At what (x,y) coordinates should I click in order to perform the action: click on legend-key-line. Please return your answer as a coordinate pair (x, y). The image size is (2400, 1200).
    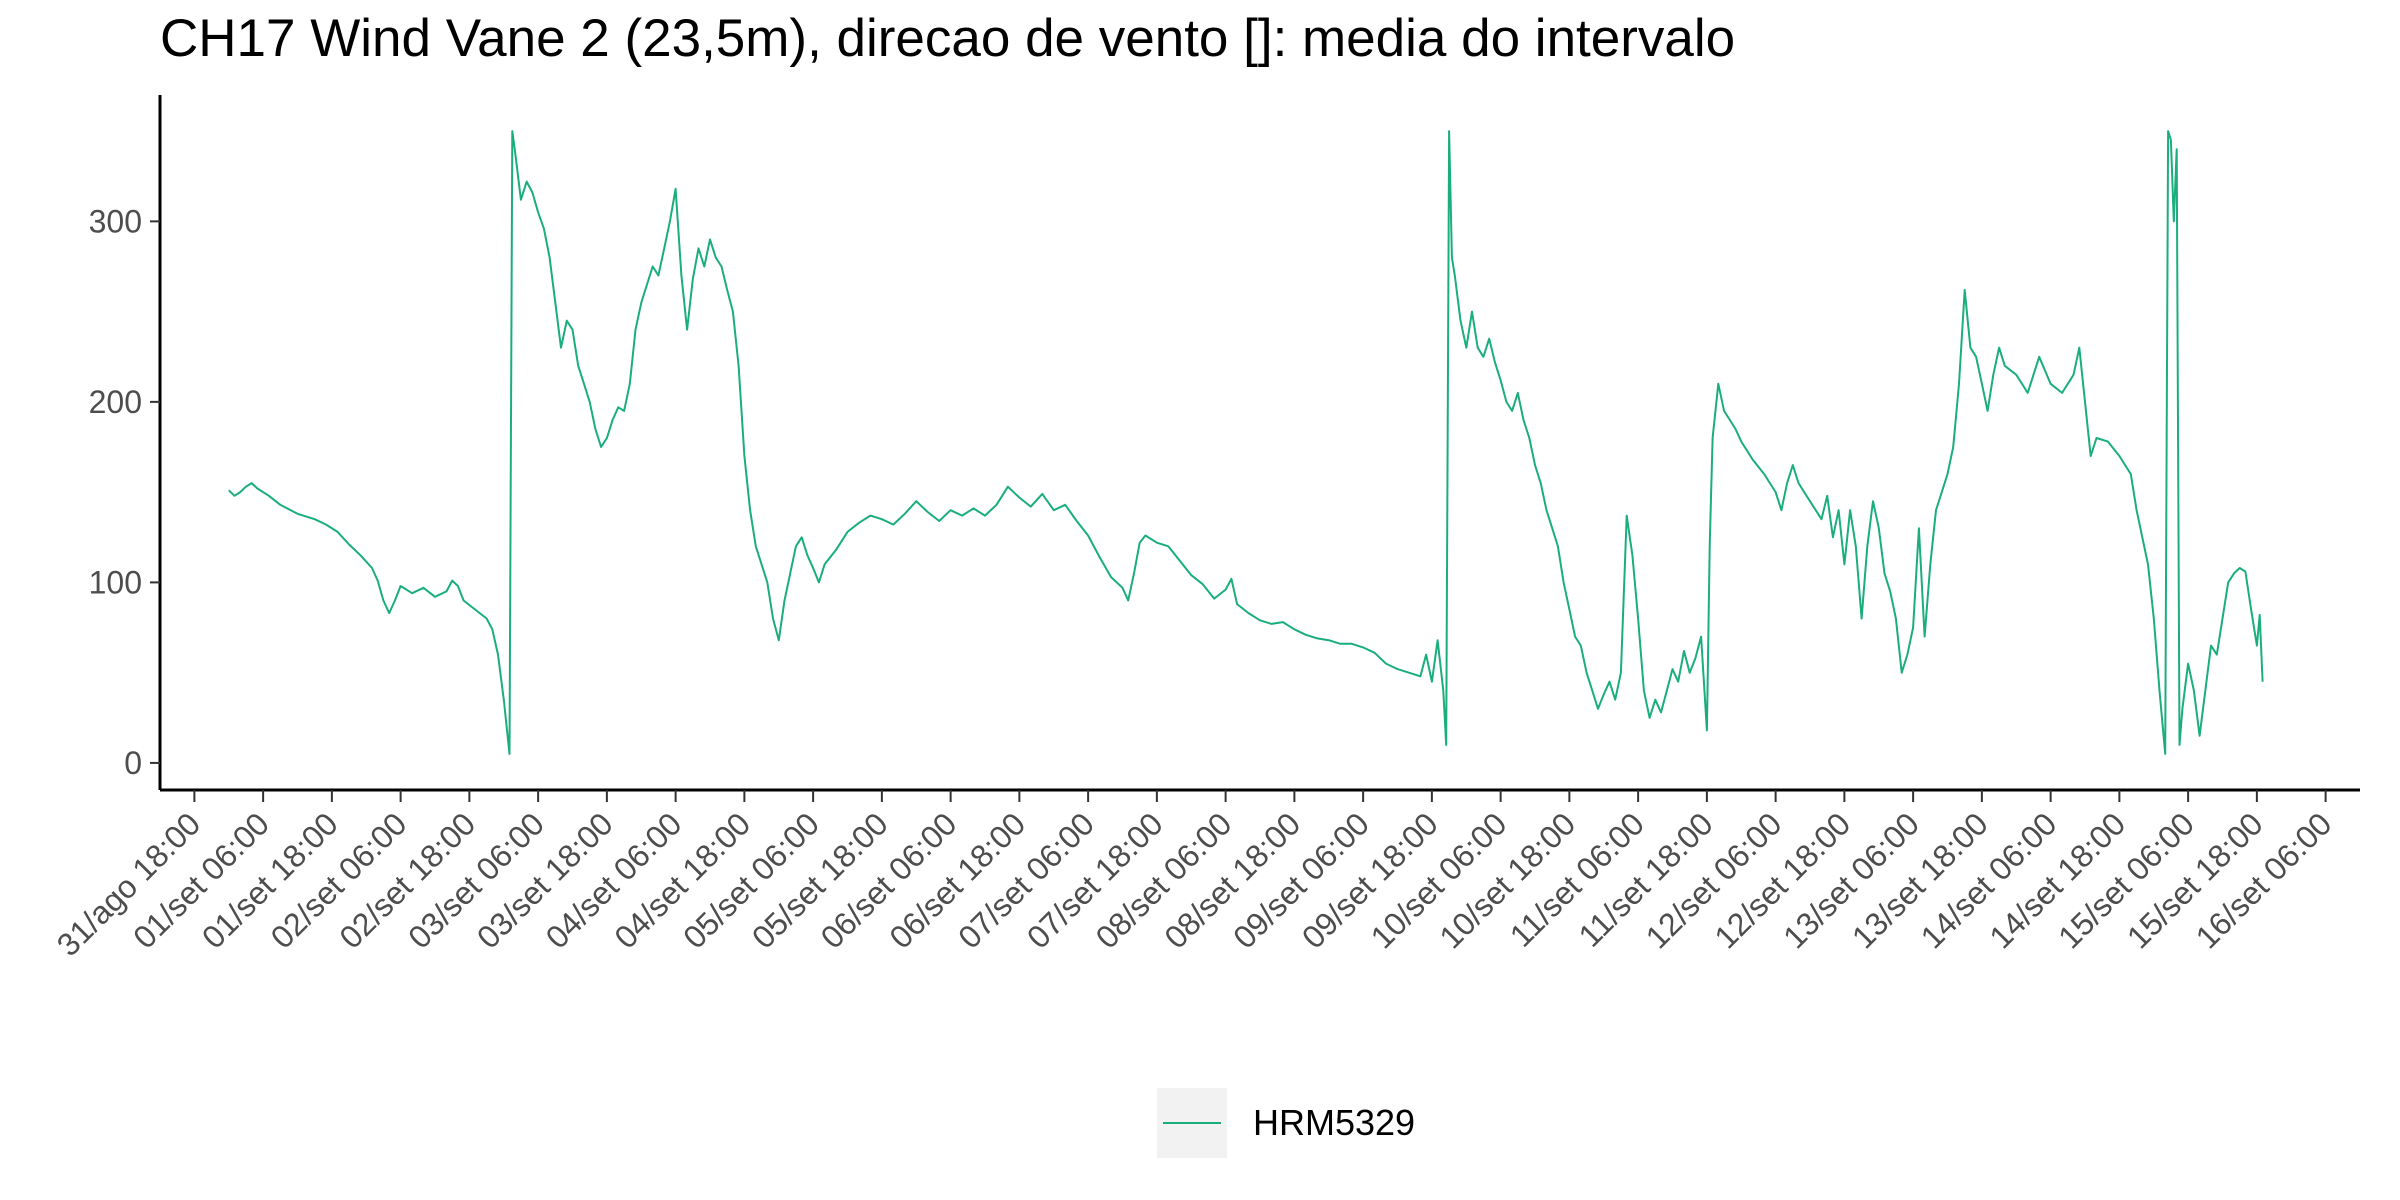
    Looking at the image, I should click on (1192, 1123).